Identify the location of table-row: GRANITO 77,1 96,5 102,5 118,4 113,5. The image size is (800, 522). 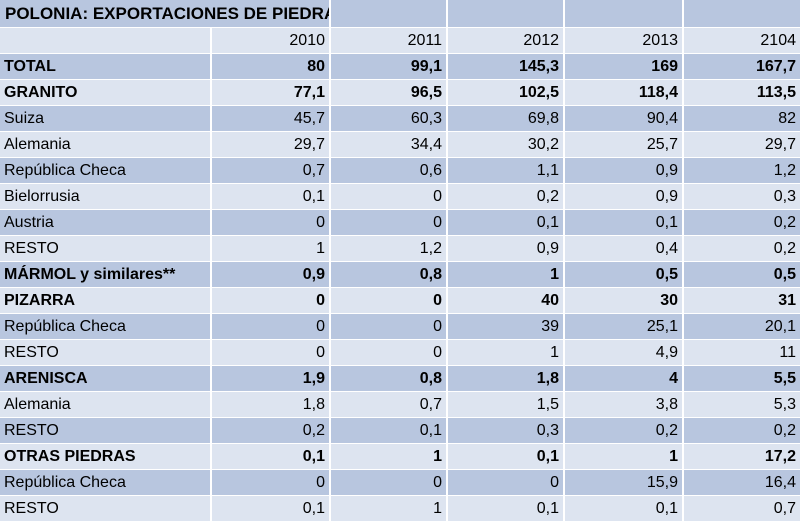
(400, 92).